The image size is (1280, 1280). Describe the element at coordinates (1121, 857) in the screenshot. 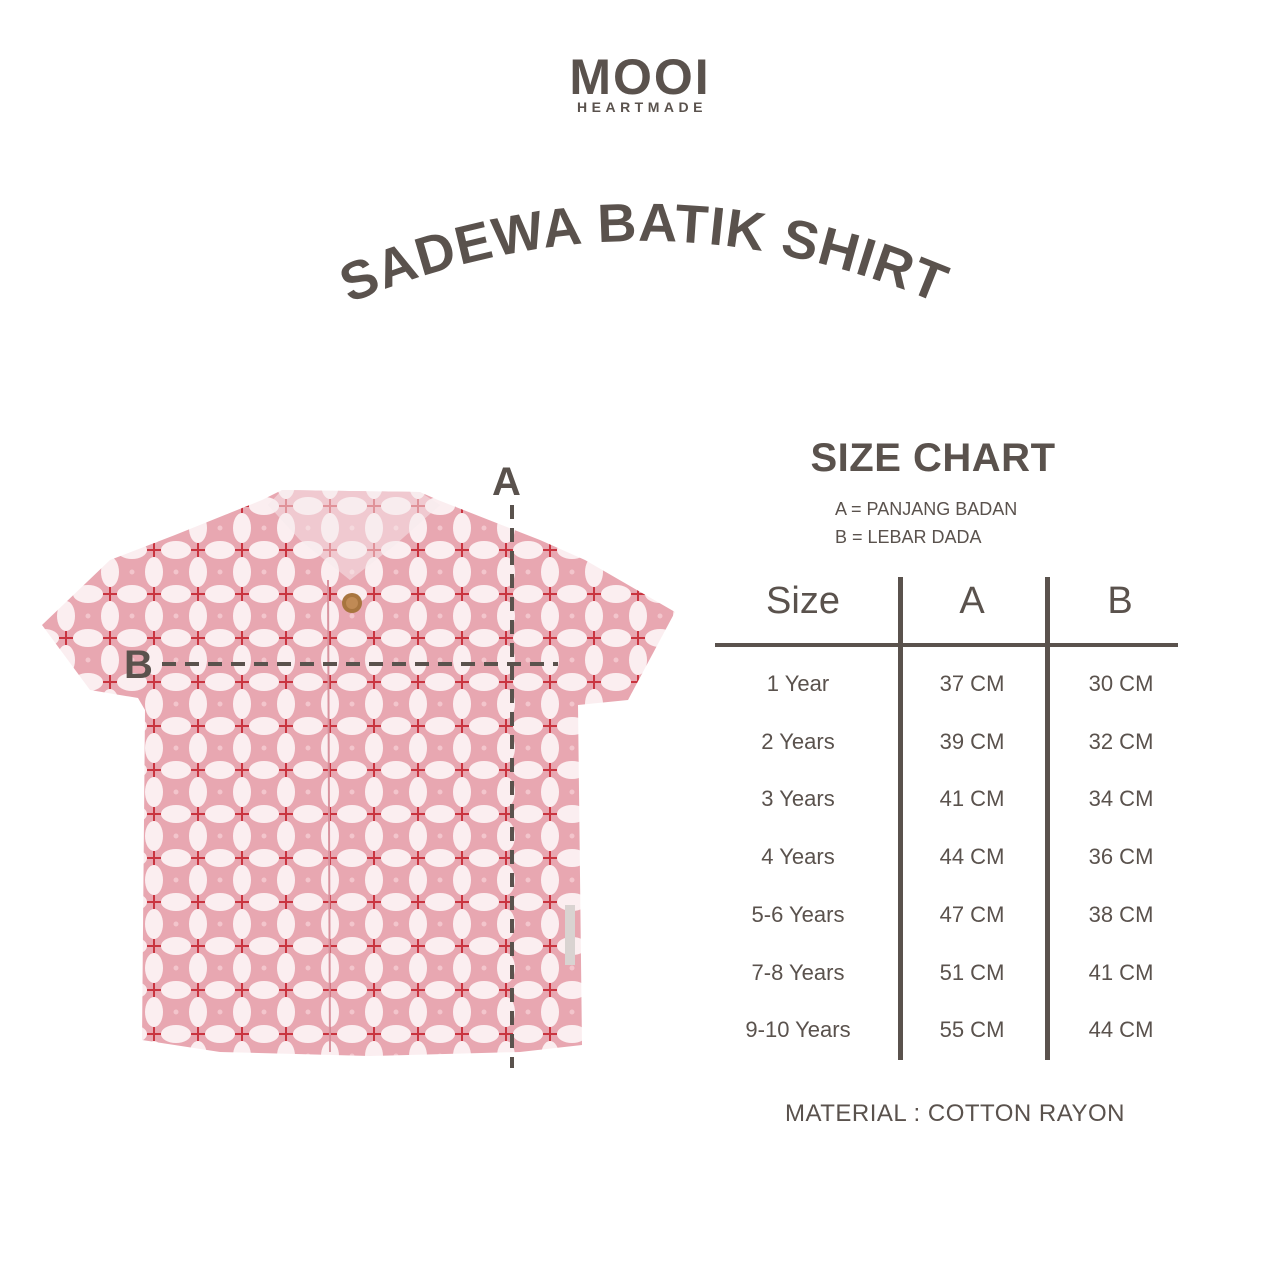

I see `cell-b: 36 CM` at that location.